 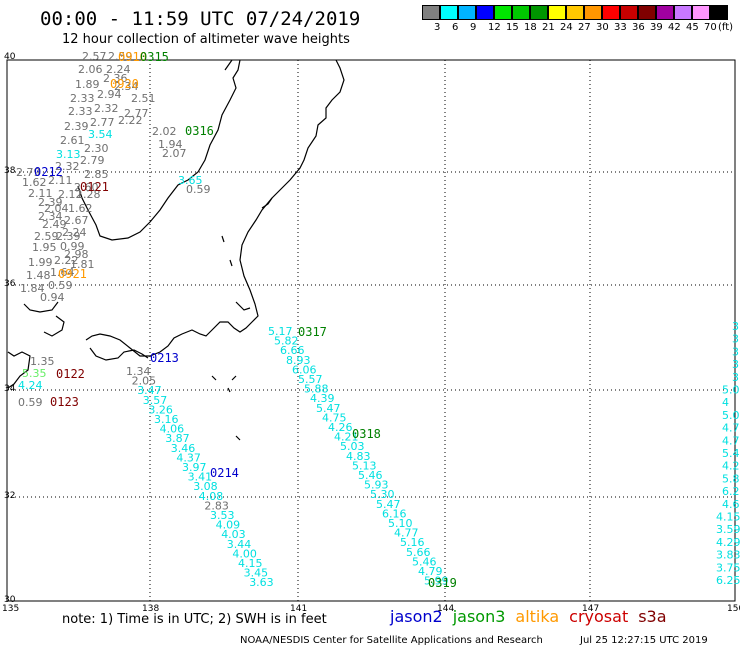 I want to click on swh-mark: 0.94, so click(x=52, y=297).